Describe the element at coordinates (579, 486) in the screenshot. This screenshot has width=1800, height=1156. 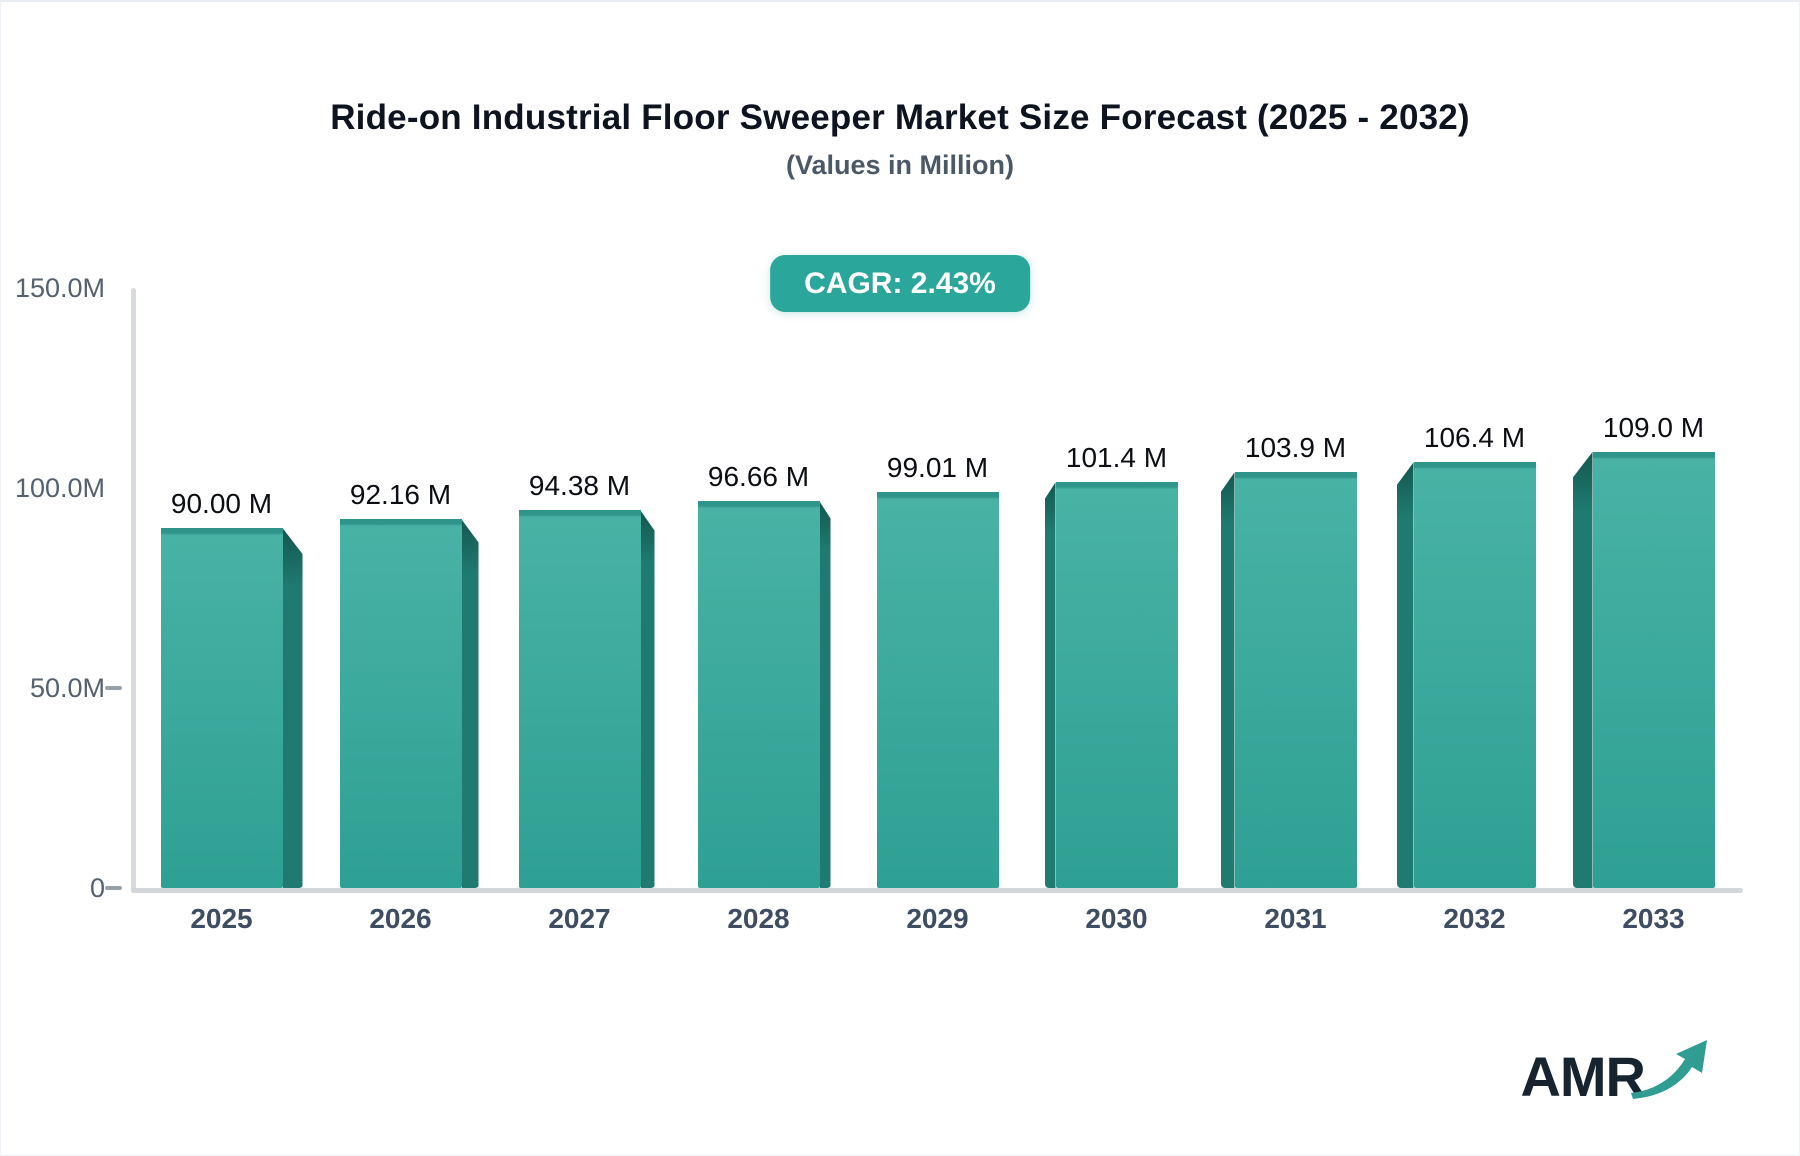
I see `bar-value-label: 94.38 M` at that location.